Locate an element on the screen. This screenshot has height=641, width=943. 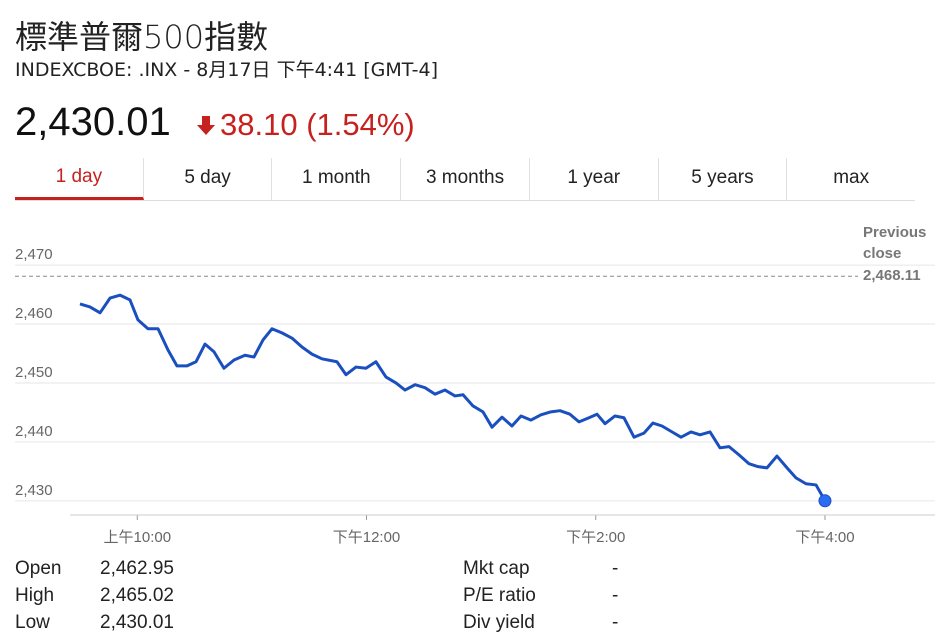
tab: 1 day is located at coordinates (79, 179).